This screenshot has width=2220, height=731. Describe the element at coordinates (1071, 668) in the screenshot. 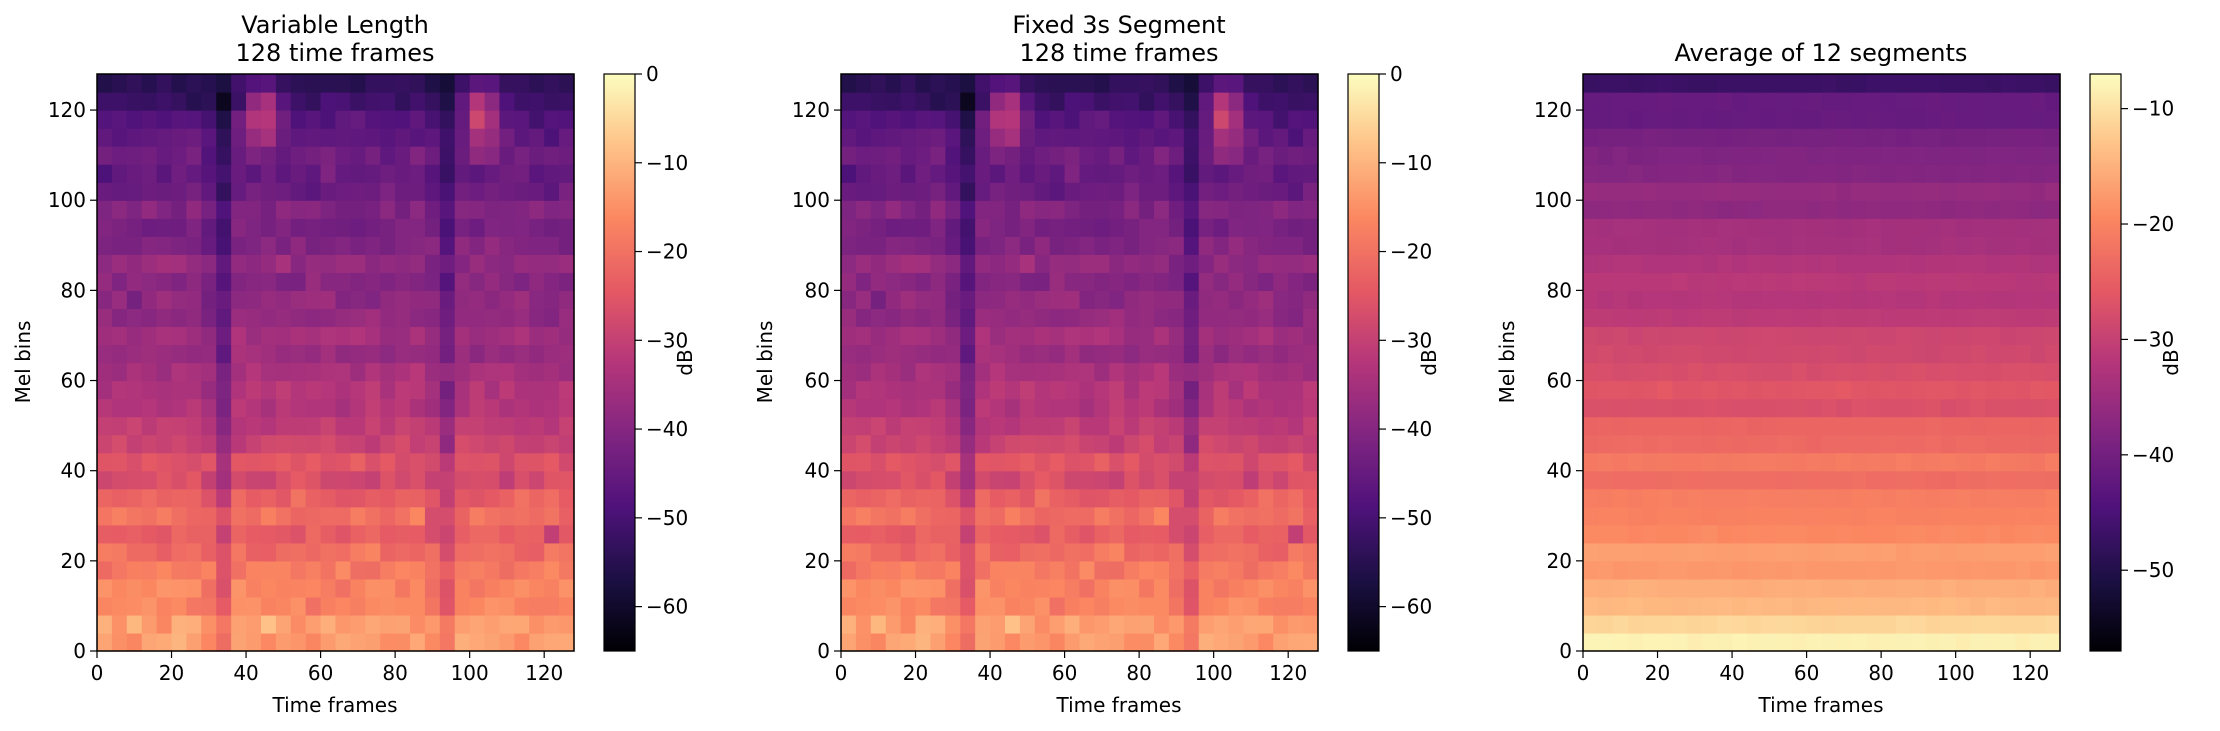

I see `x-axis: 0 20 40 60 80 100 120` at that location.